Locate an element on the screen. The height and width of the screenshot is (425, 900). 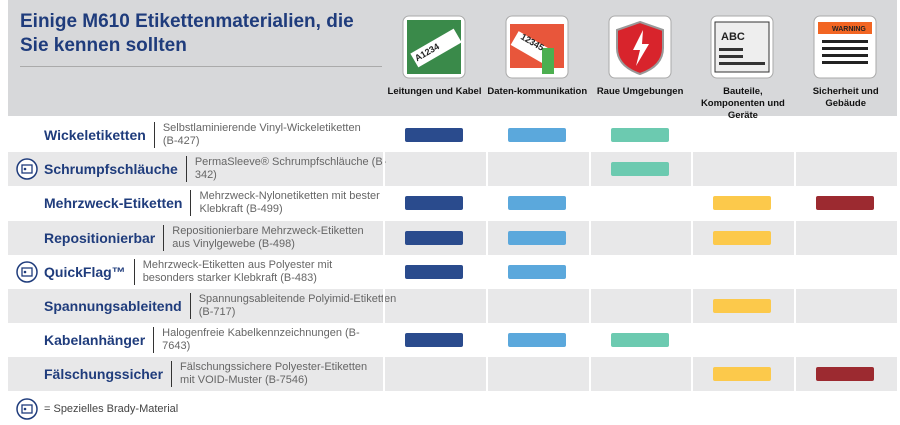
column-icon: ABC is located at coordinates (742, 47).